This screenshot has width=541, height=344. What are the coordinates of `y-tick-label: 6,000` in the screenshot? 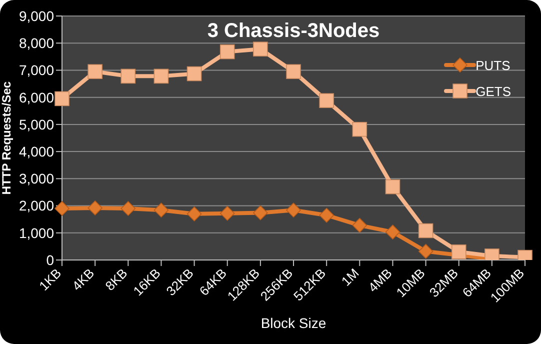 It's located at (36, 97).